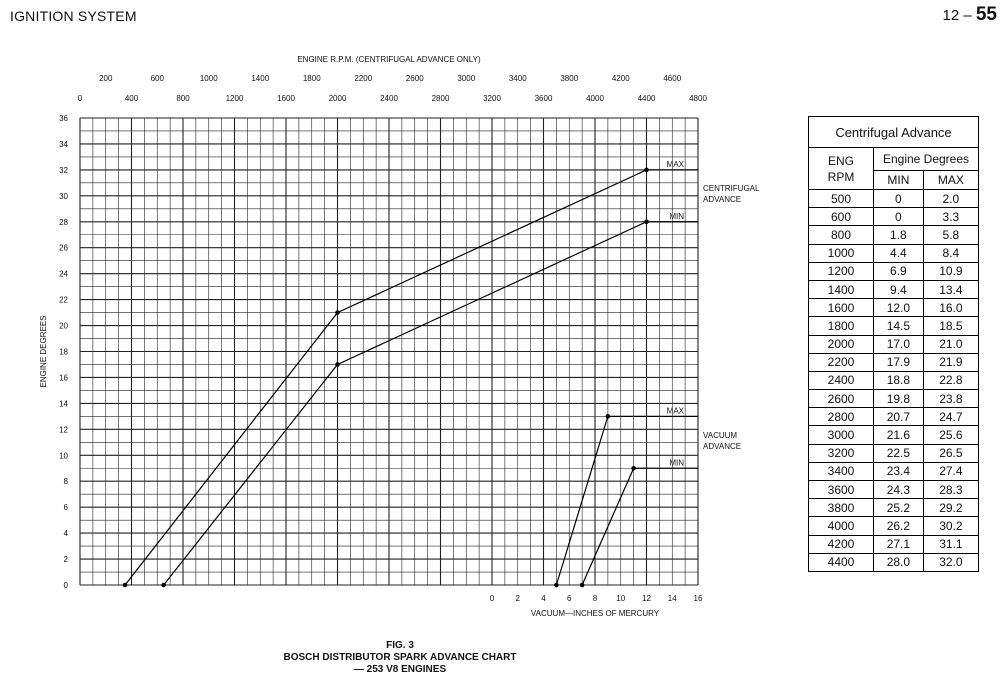 This screenshot has height=700, width=1007. What do you see at coordinates (841, 562) in the screenshot?
I see `table-cell-rpm: 4400` at bounding box center [841, 562].